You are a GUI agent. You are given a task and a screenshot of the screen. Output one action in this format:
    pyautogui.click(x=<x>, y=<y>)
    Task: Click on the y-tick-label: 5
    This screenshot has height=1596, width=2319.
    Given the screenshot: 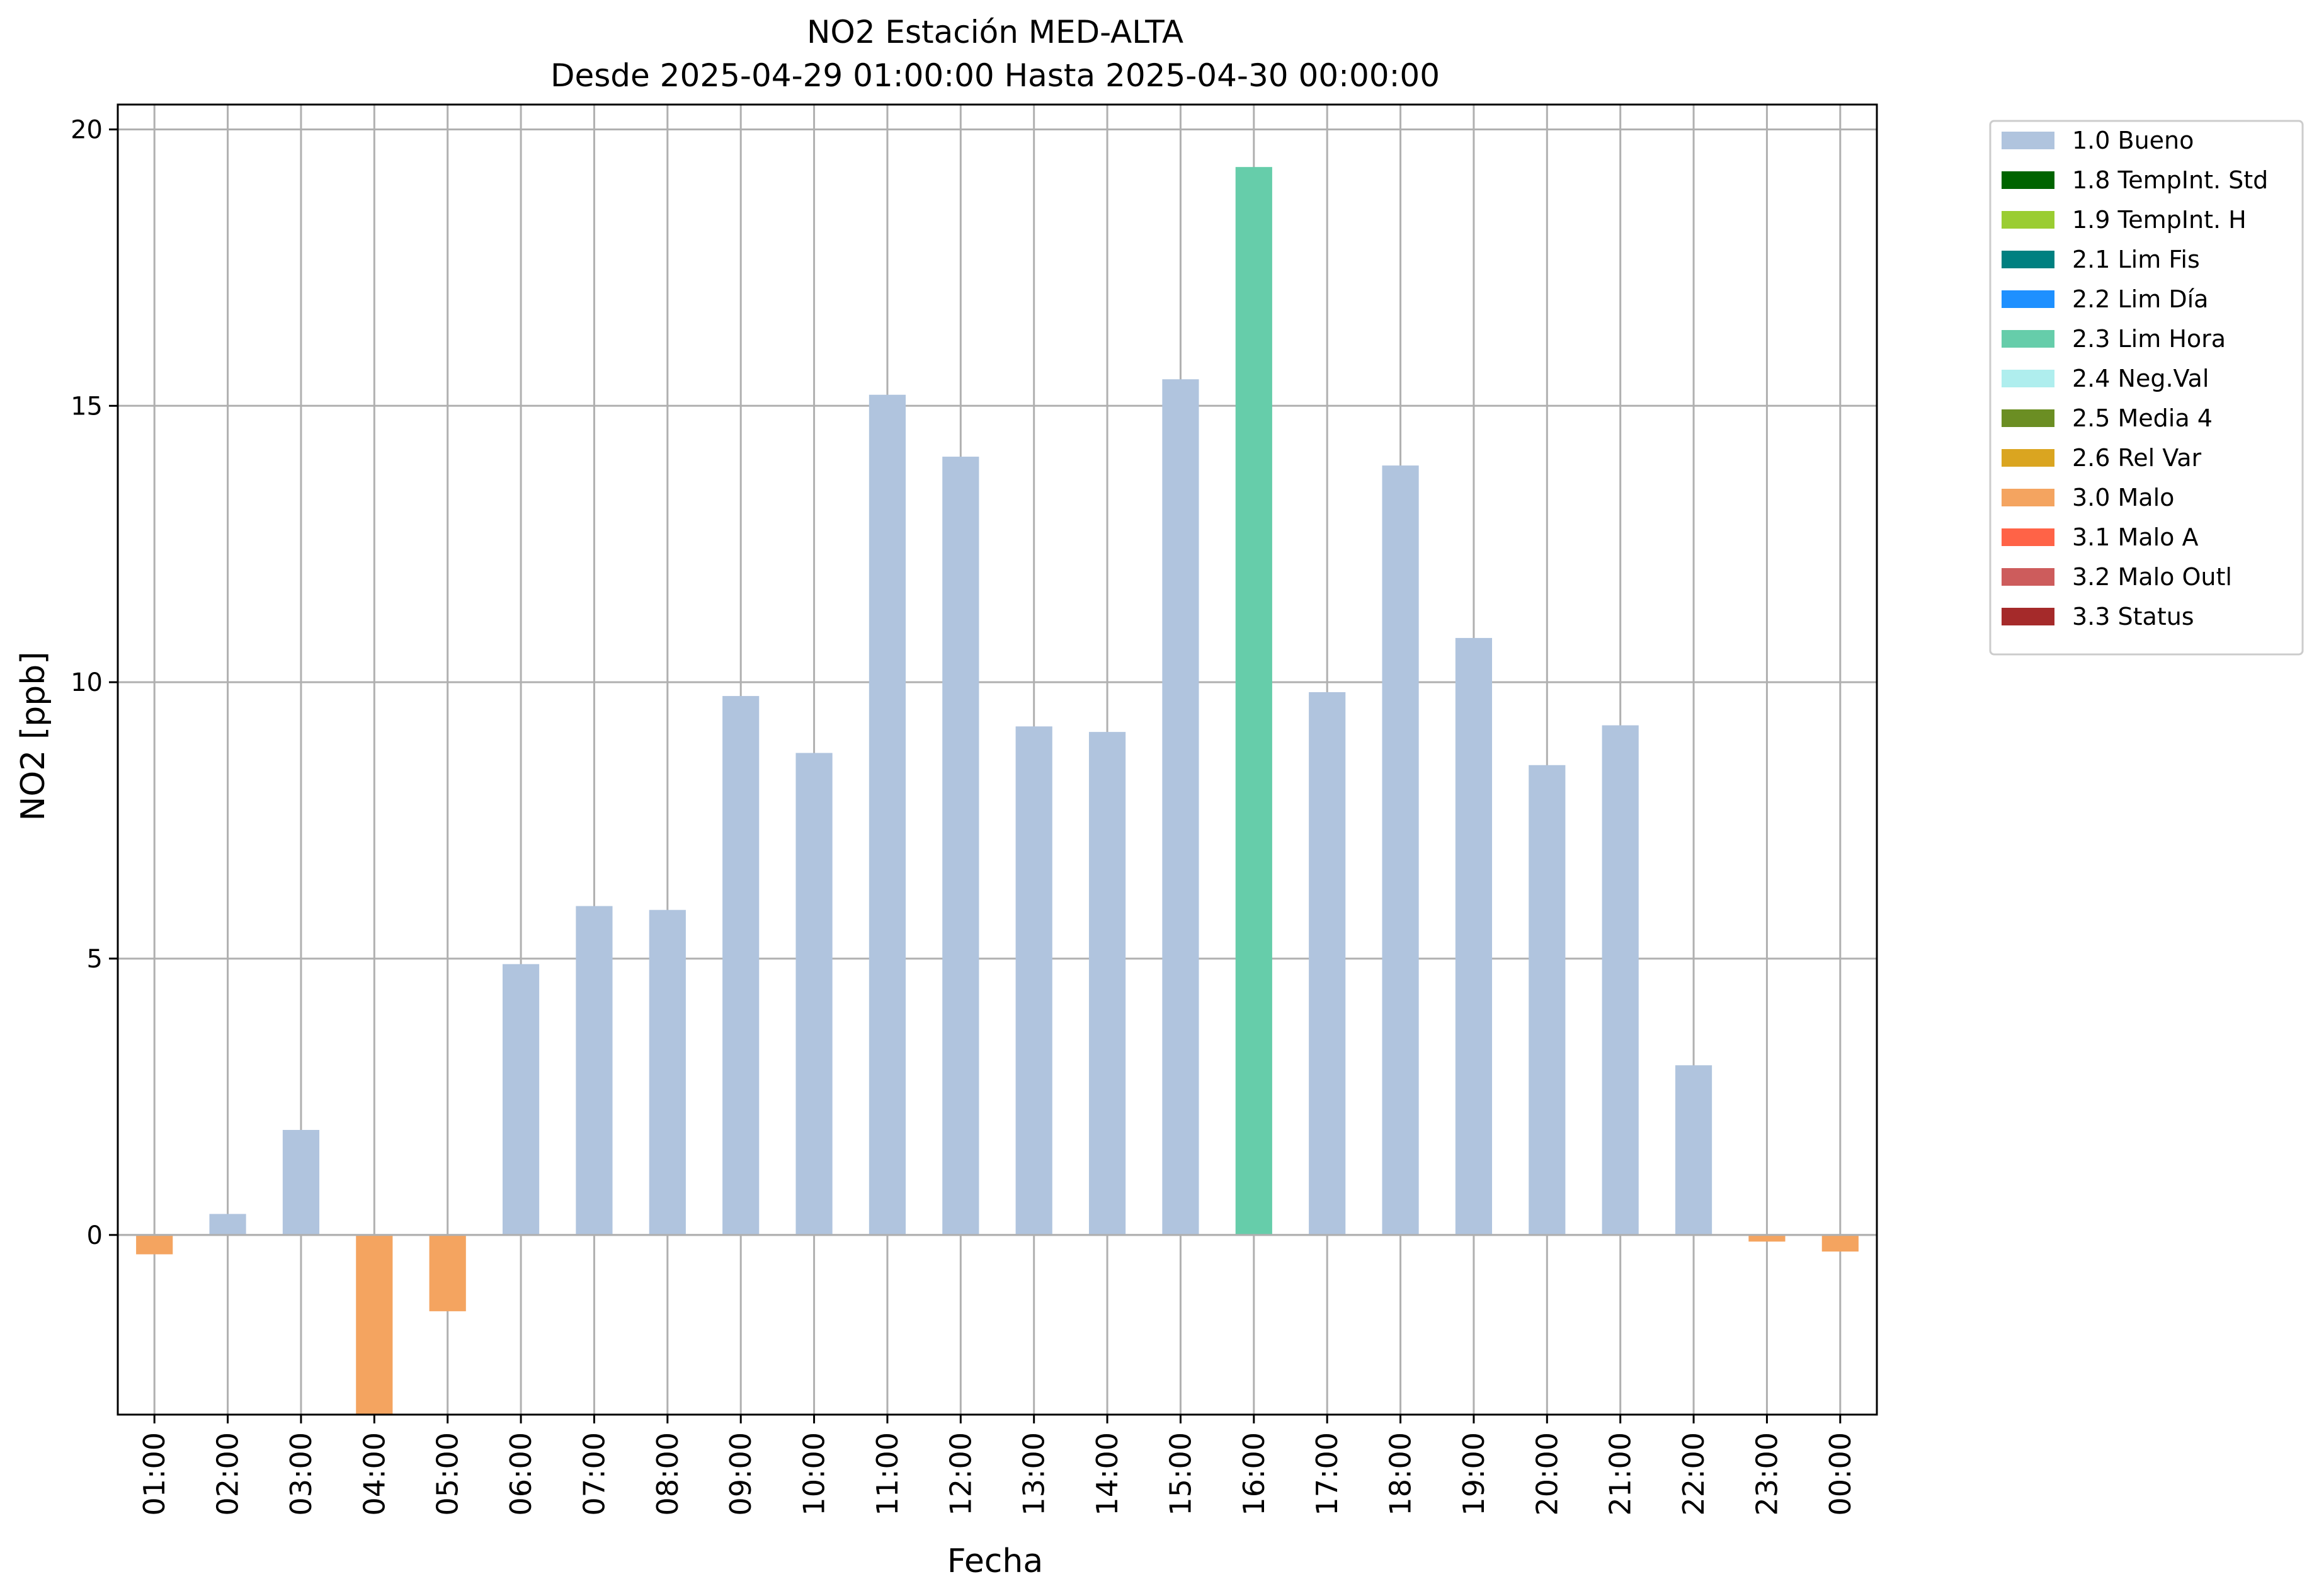 What is the action you would take?
    pyautogui.click(x=95, y=959)
    